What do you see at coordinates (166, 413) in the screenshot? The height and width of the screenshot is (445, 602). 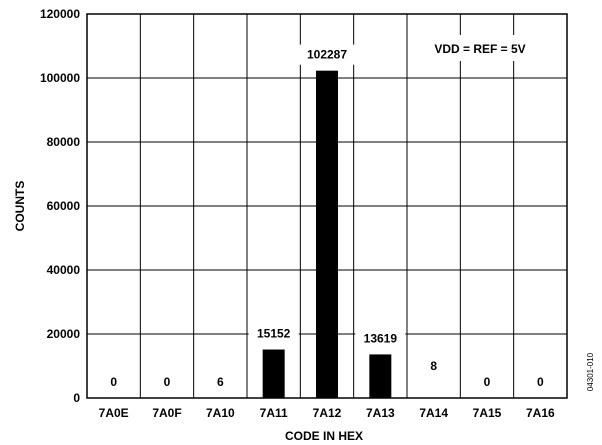 I see `x-tick-label: 7A0F` at bounding box center [166, 413].